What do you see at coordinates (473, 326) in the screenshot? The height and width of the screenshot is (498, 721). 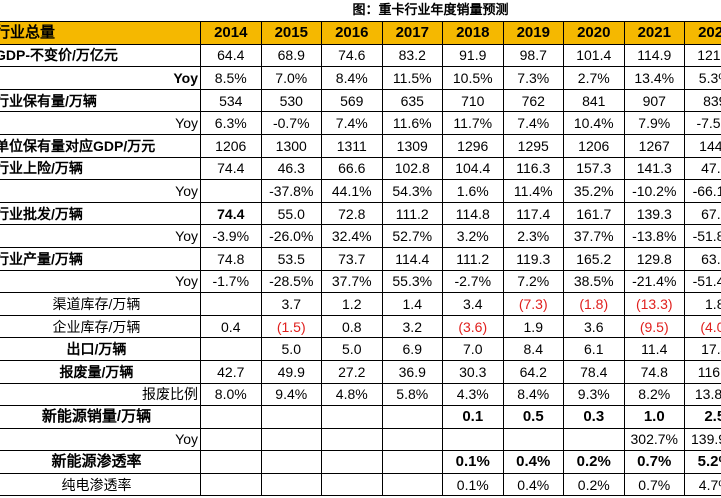 I see `table-cell: (3.6)` at bounding box center [473, 326].